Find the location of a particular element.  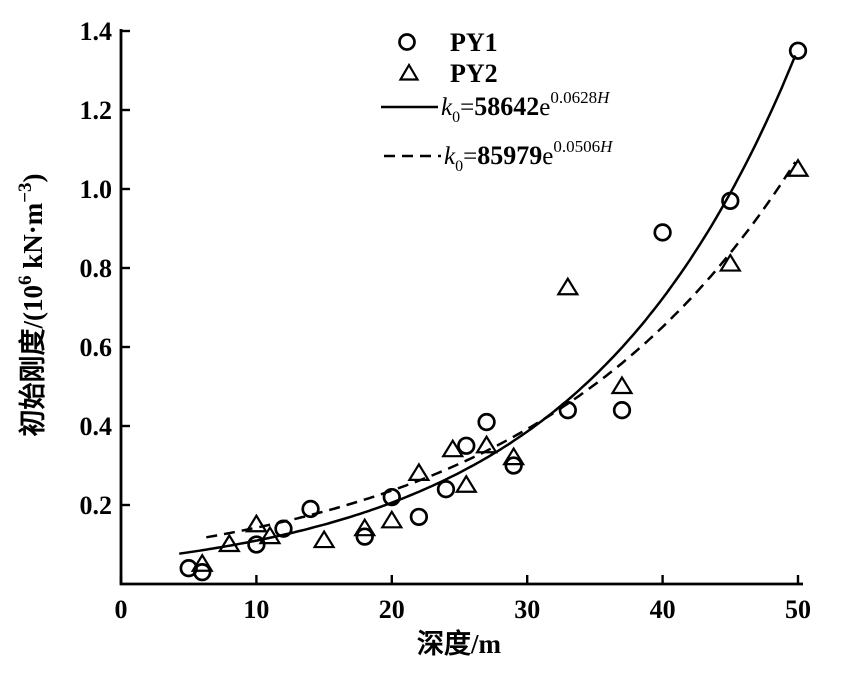

legend-label-py2: PY2 is located at coordinates (474, 73).